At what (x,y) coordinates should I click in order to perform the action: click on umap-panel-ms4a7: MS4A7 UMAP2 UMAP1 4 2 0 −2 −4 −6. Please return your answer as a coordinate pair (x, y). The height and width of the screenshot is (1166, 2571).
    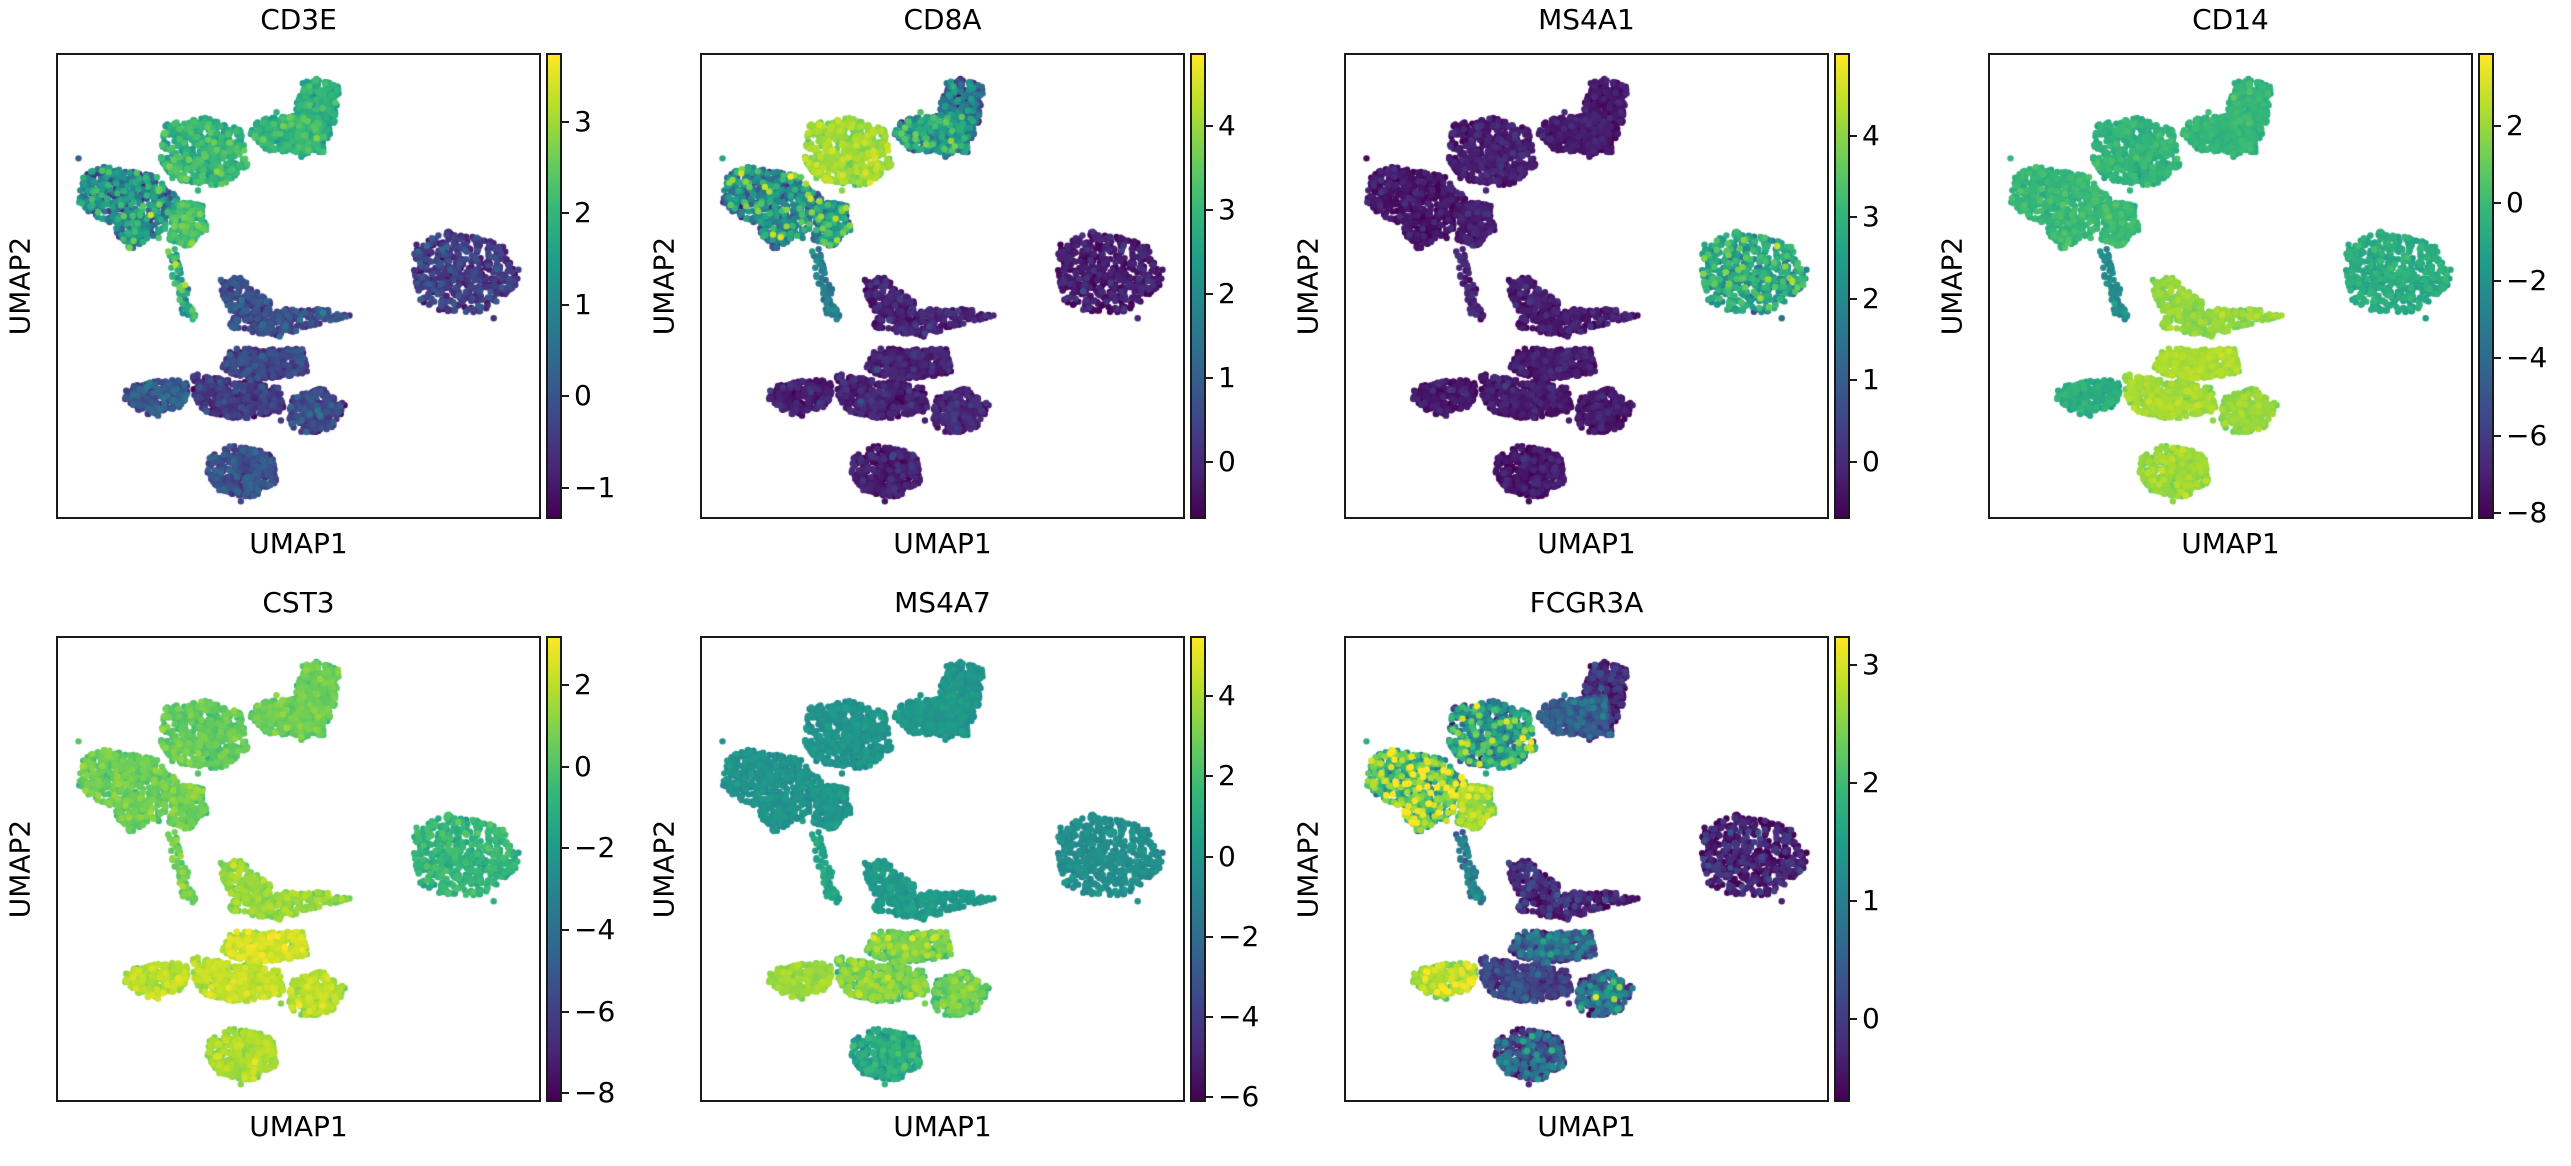
    Looking at the image, I should click on (966, 874).